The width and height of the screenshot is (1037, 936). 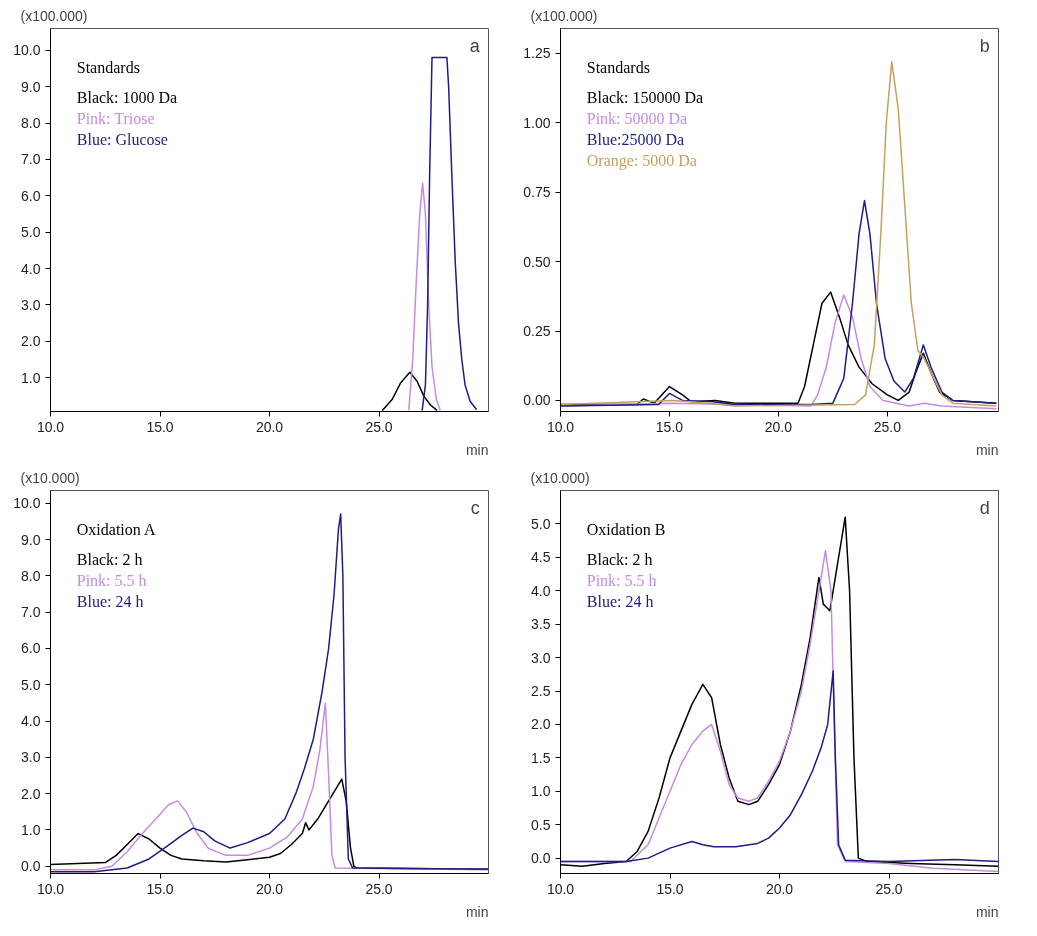 I want to click on text: Black: 150000 Da, so click(x=645, y=97).